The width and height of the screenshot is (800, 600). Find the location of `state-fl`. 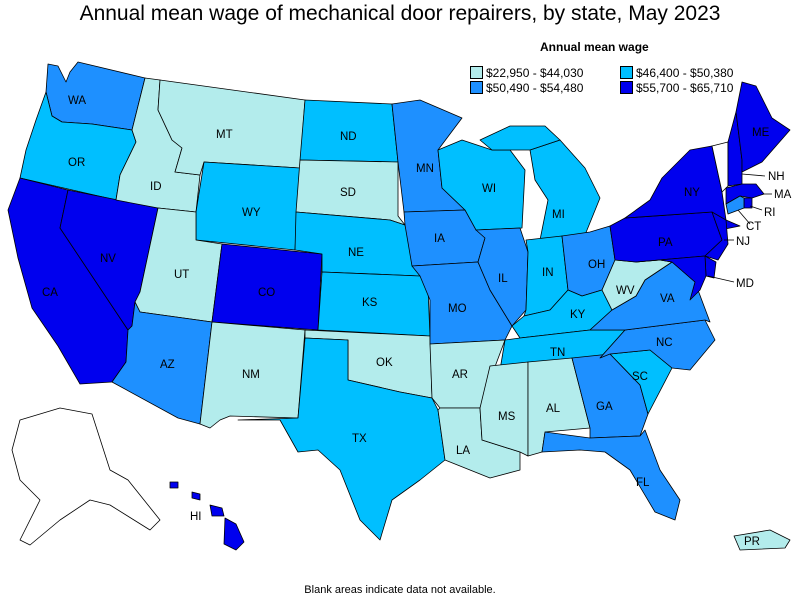

state-fl is located at coordinates (611, 475).